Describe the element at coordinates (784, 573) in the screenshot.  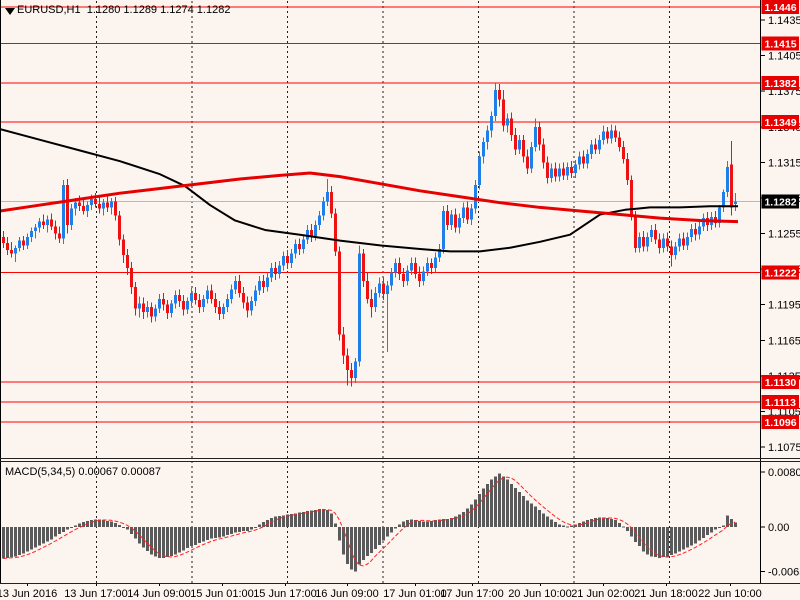
I see `svg-text: -0.00652` at that location.